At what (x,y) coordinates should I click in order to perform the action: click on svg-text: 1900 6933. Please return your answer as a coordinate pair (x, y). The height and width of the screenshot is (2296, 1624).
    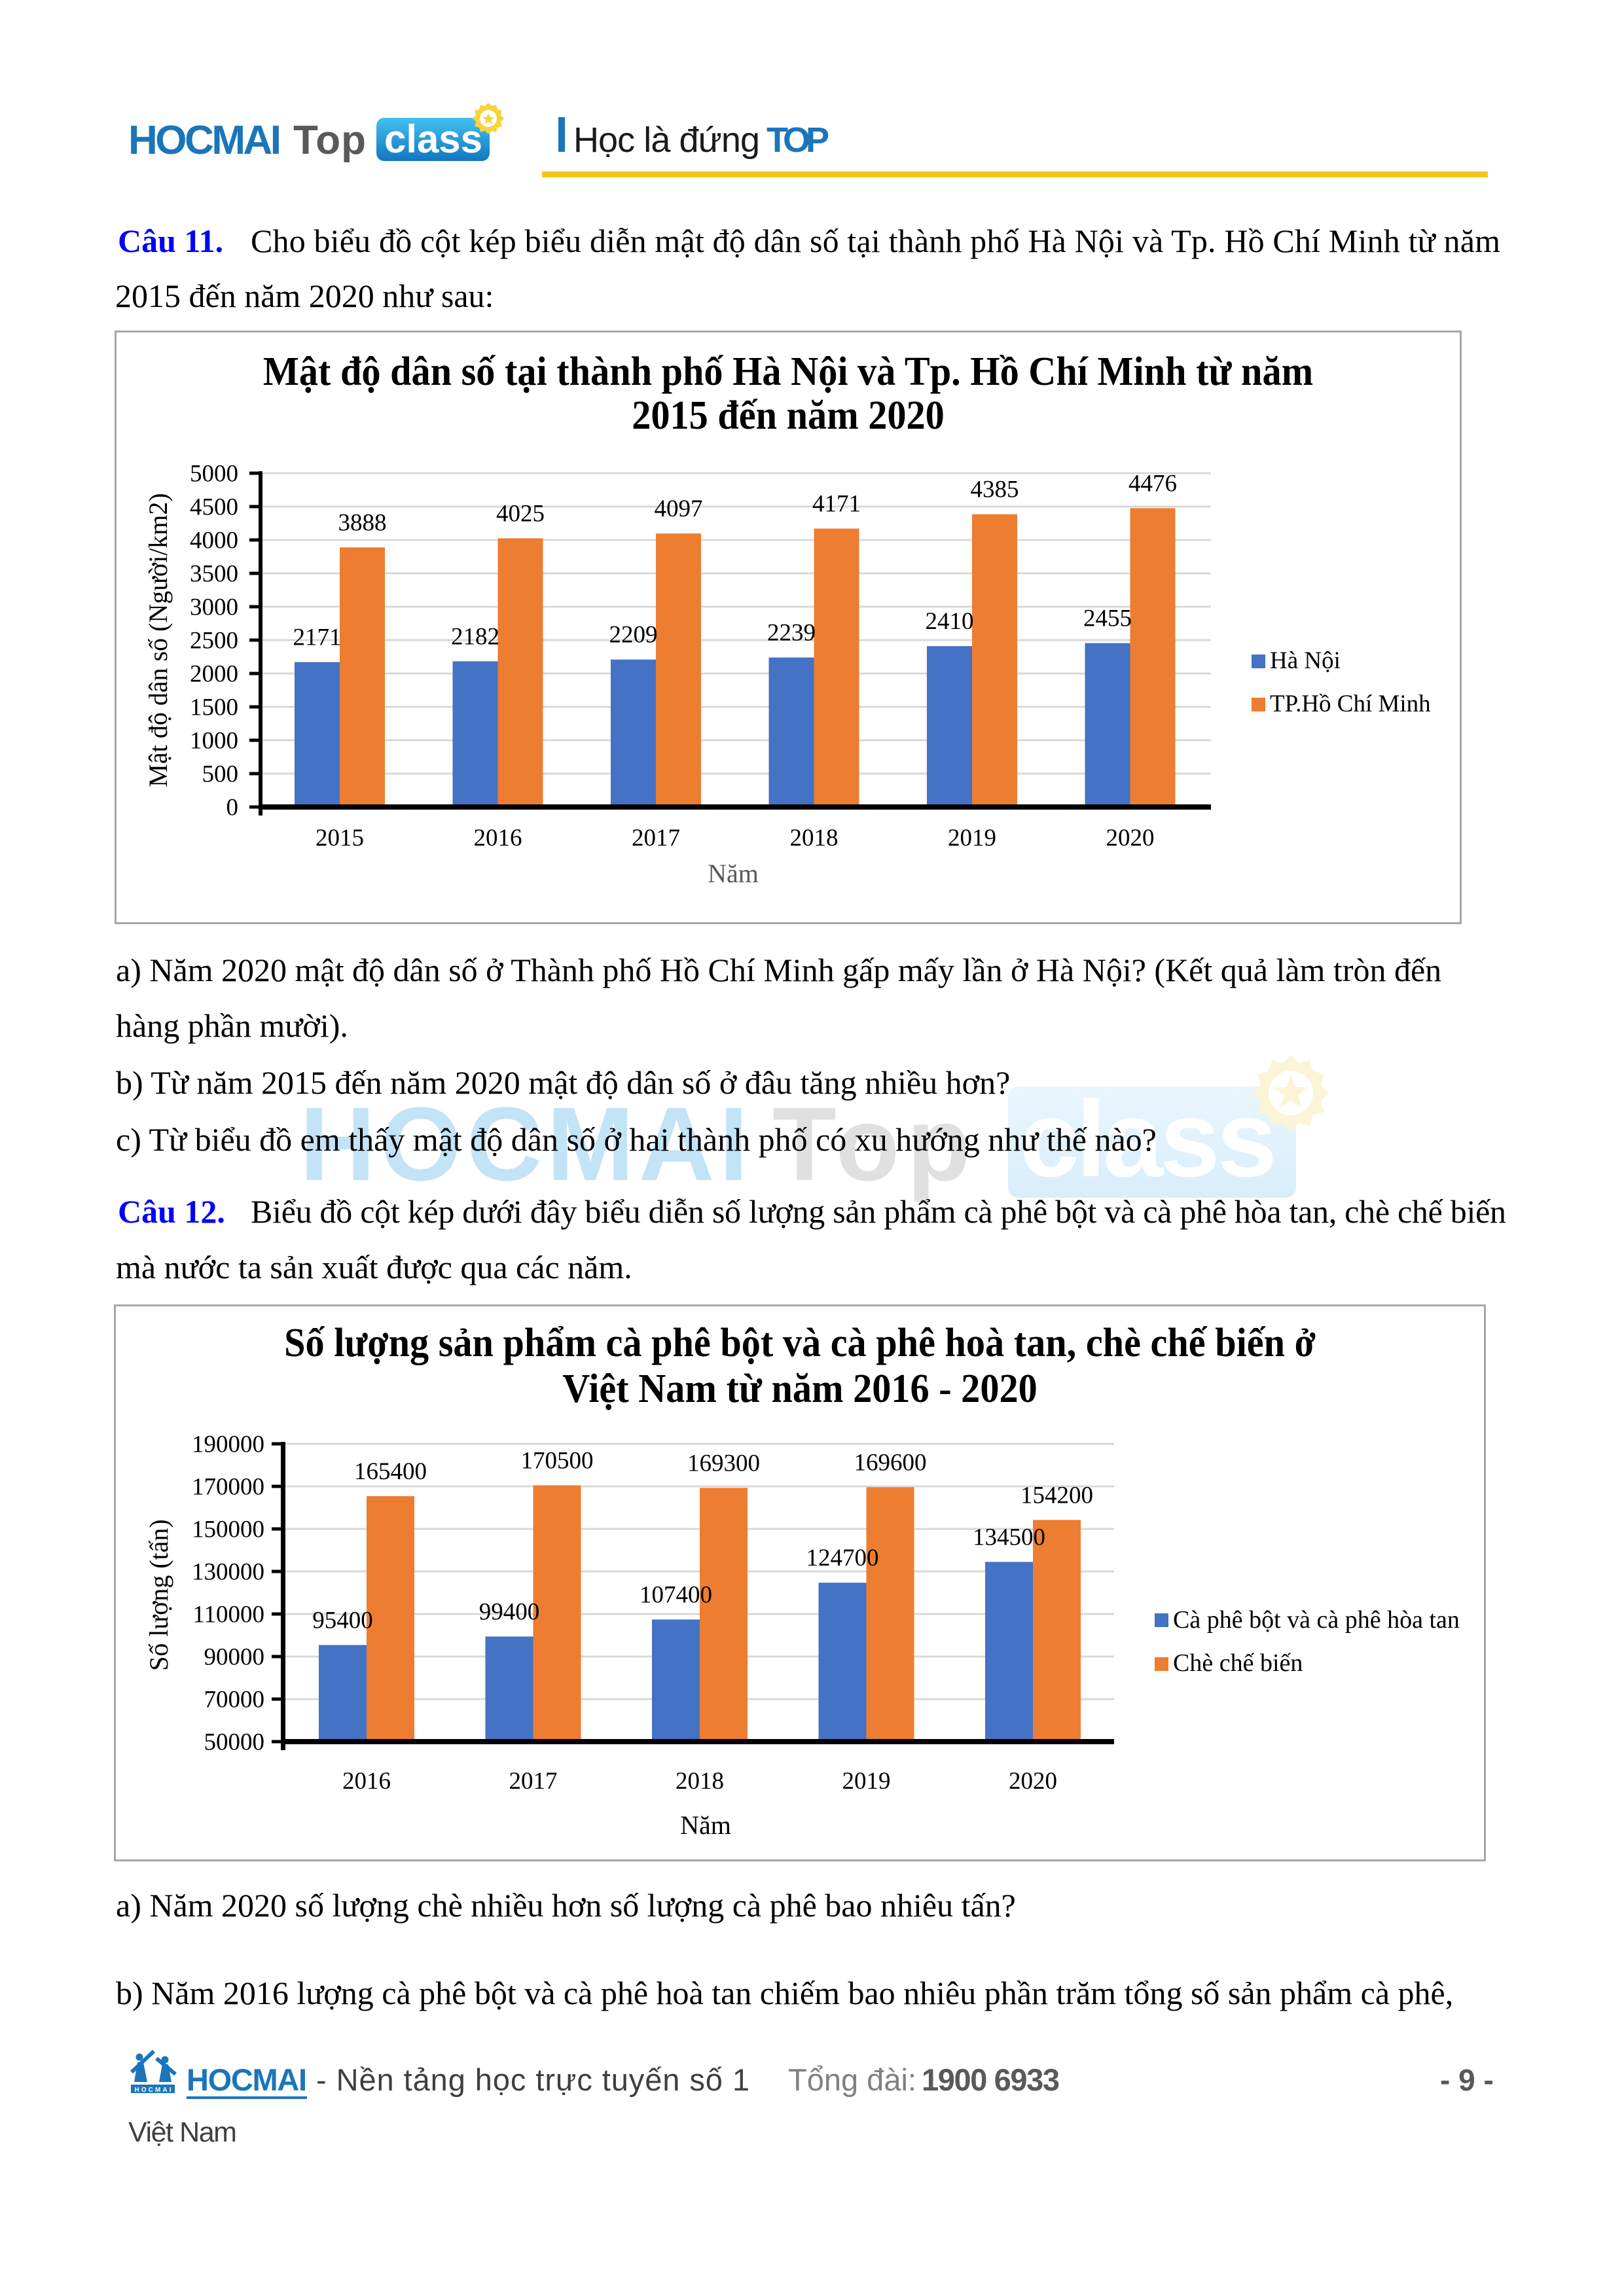
    Looking at the image, I should click on (991, 2079).